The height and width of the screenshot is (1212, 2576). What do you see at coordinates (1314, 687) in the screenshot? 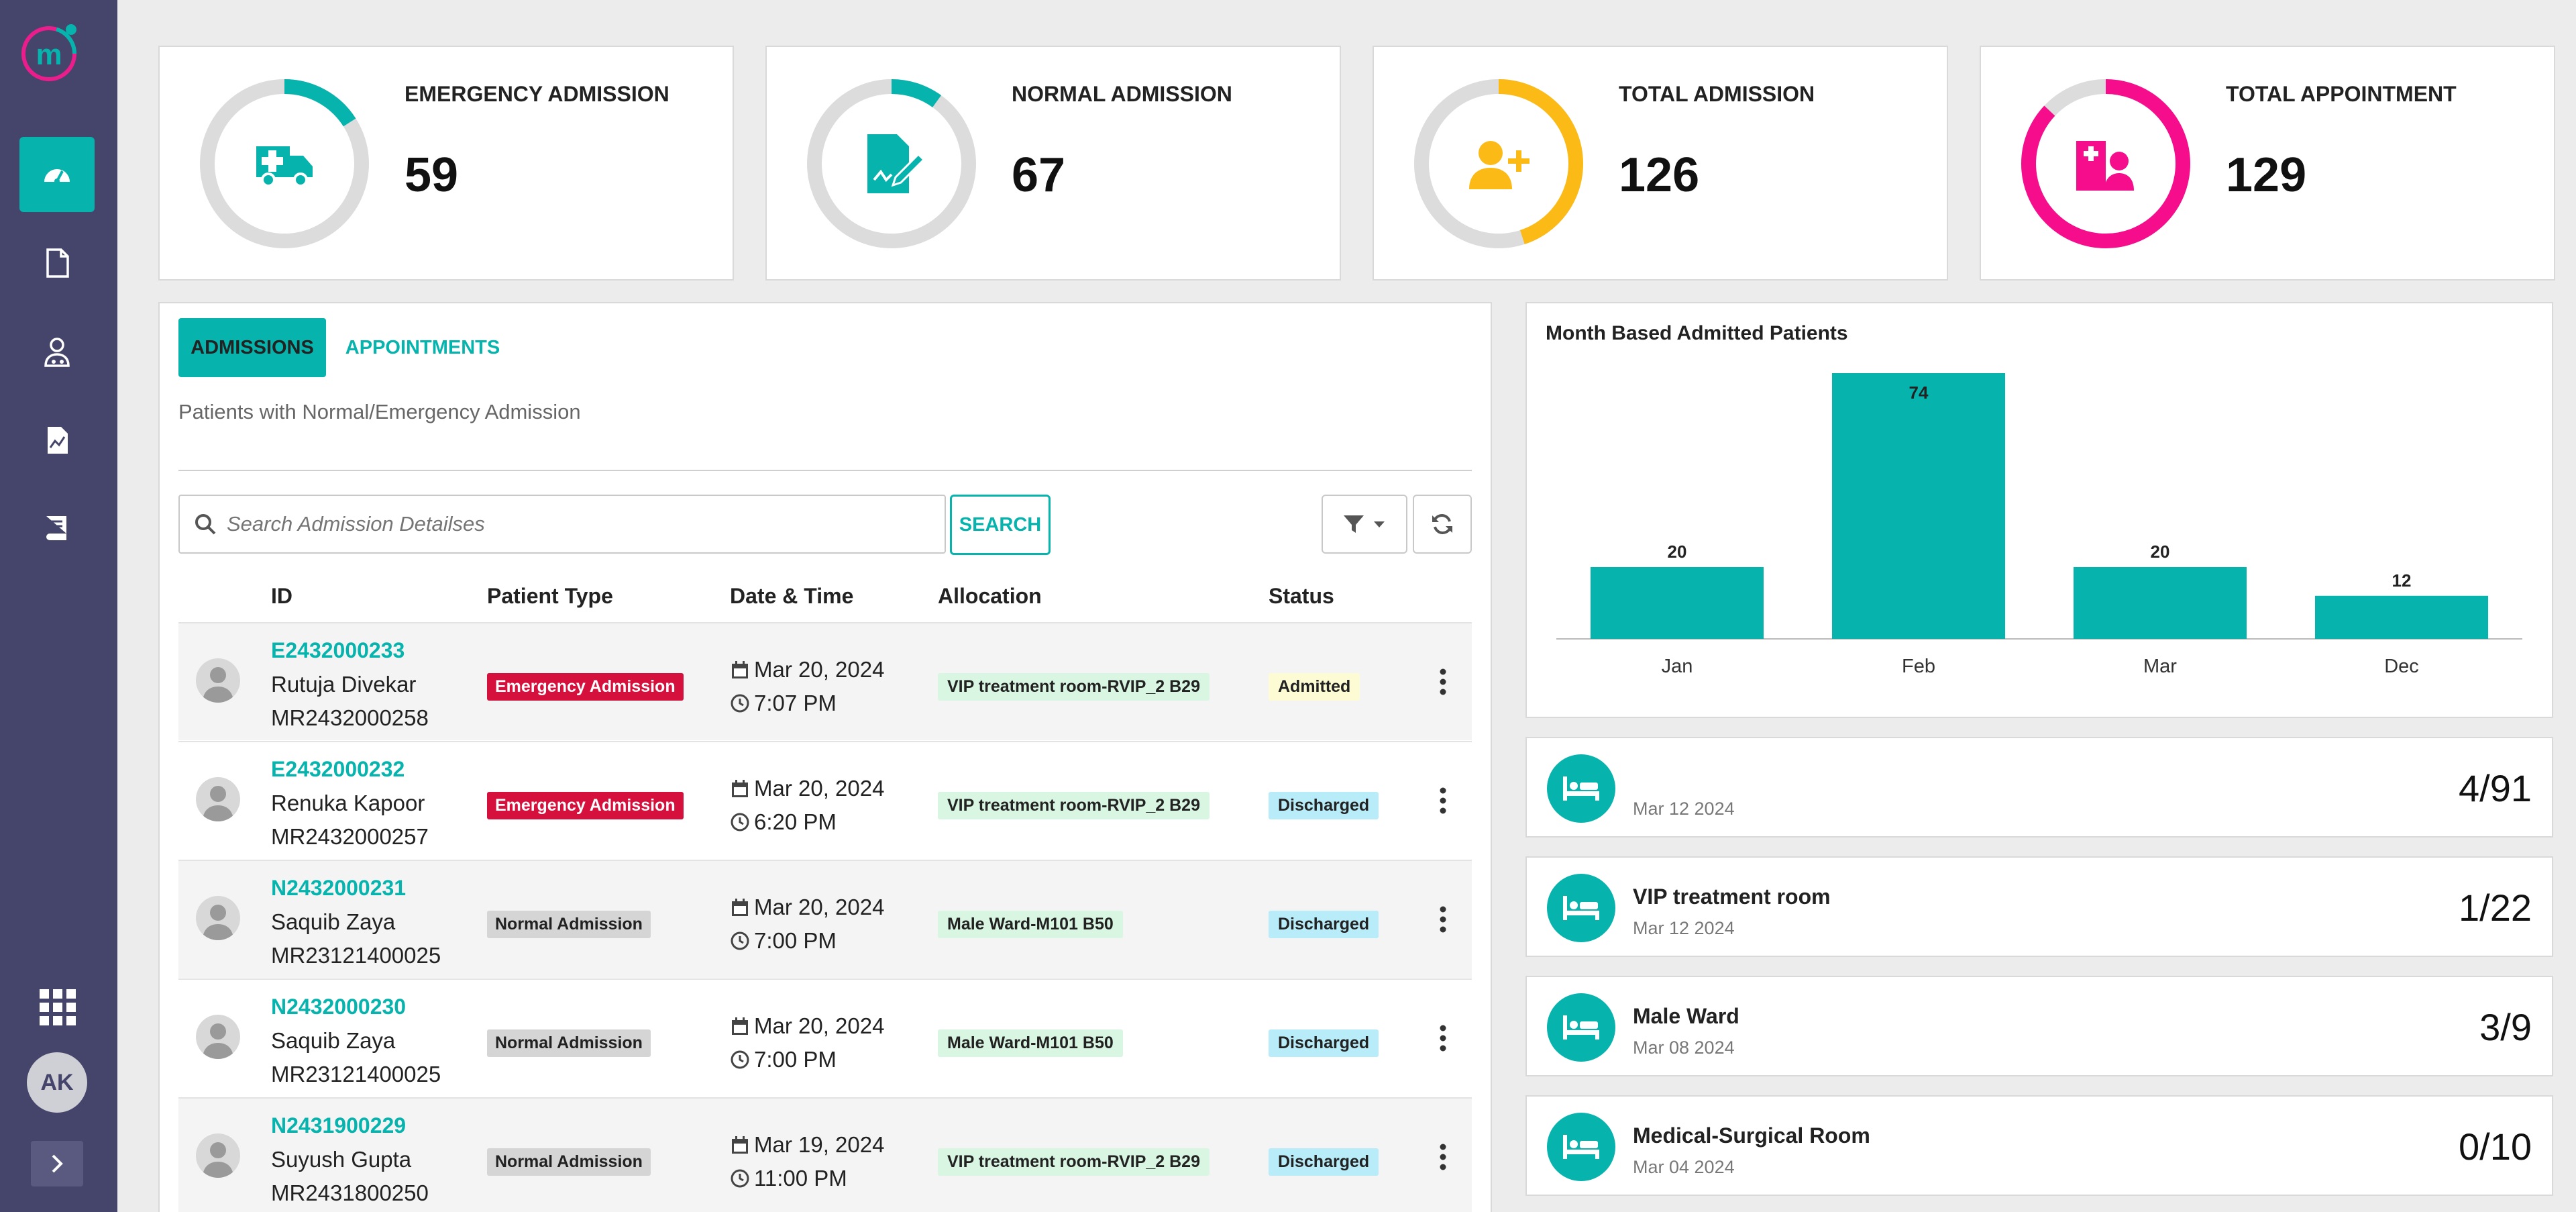
I see `status-badge: Admitted` at bounding box center [1314, 687].